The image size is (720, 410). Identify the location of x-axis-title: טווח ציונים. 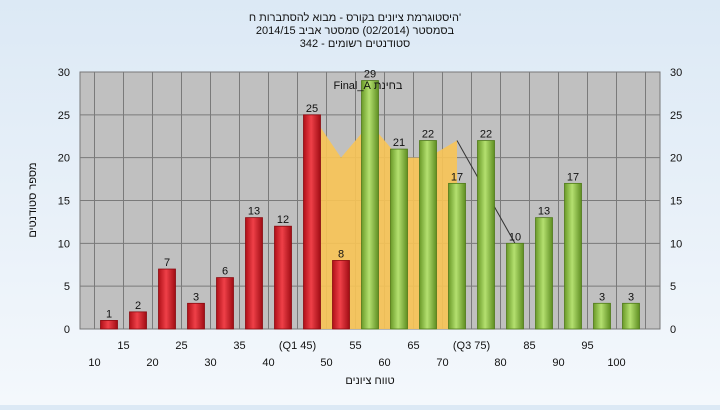
(369, 381).